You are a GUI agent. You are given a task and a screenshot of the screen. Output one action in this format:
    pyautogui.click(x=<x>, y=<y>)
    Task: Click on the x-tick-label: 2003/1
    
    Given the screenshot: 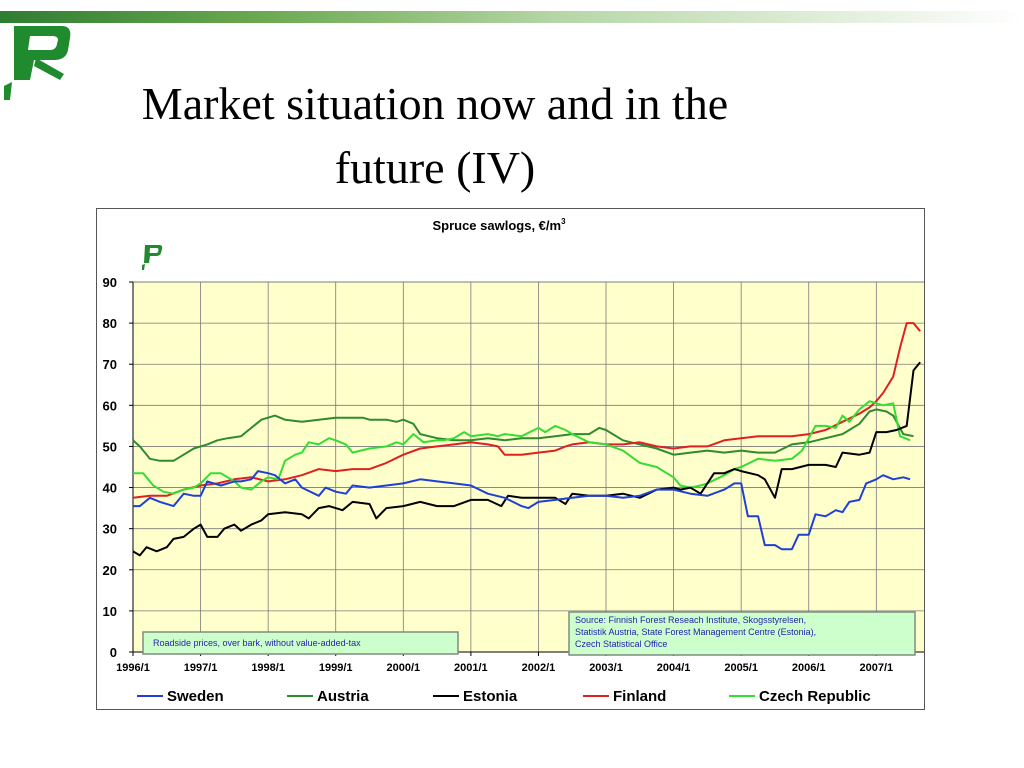 What is the action you would take?
    pyautogui.click(x=606, y=668)
    